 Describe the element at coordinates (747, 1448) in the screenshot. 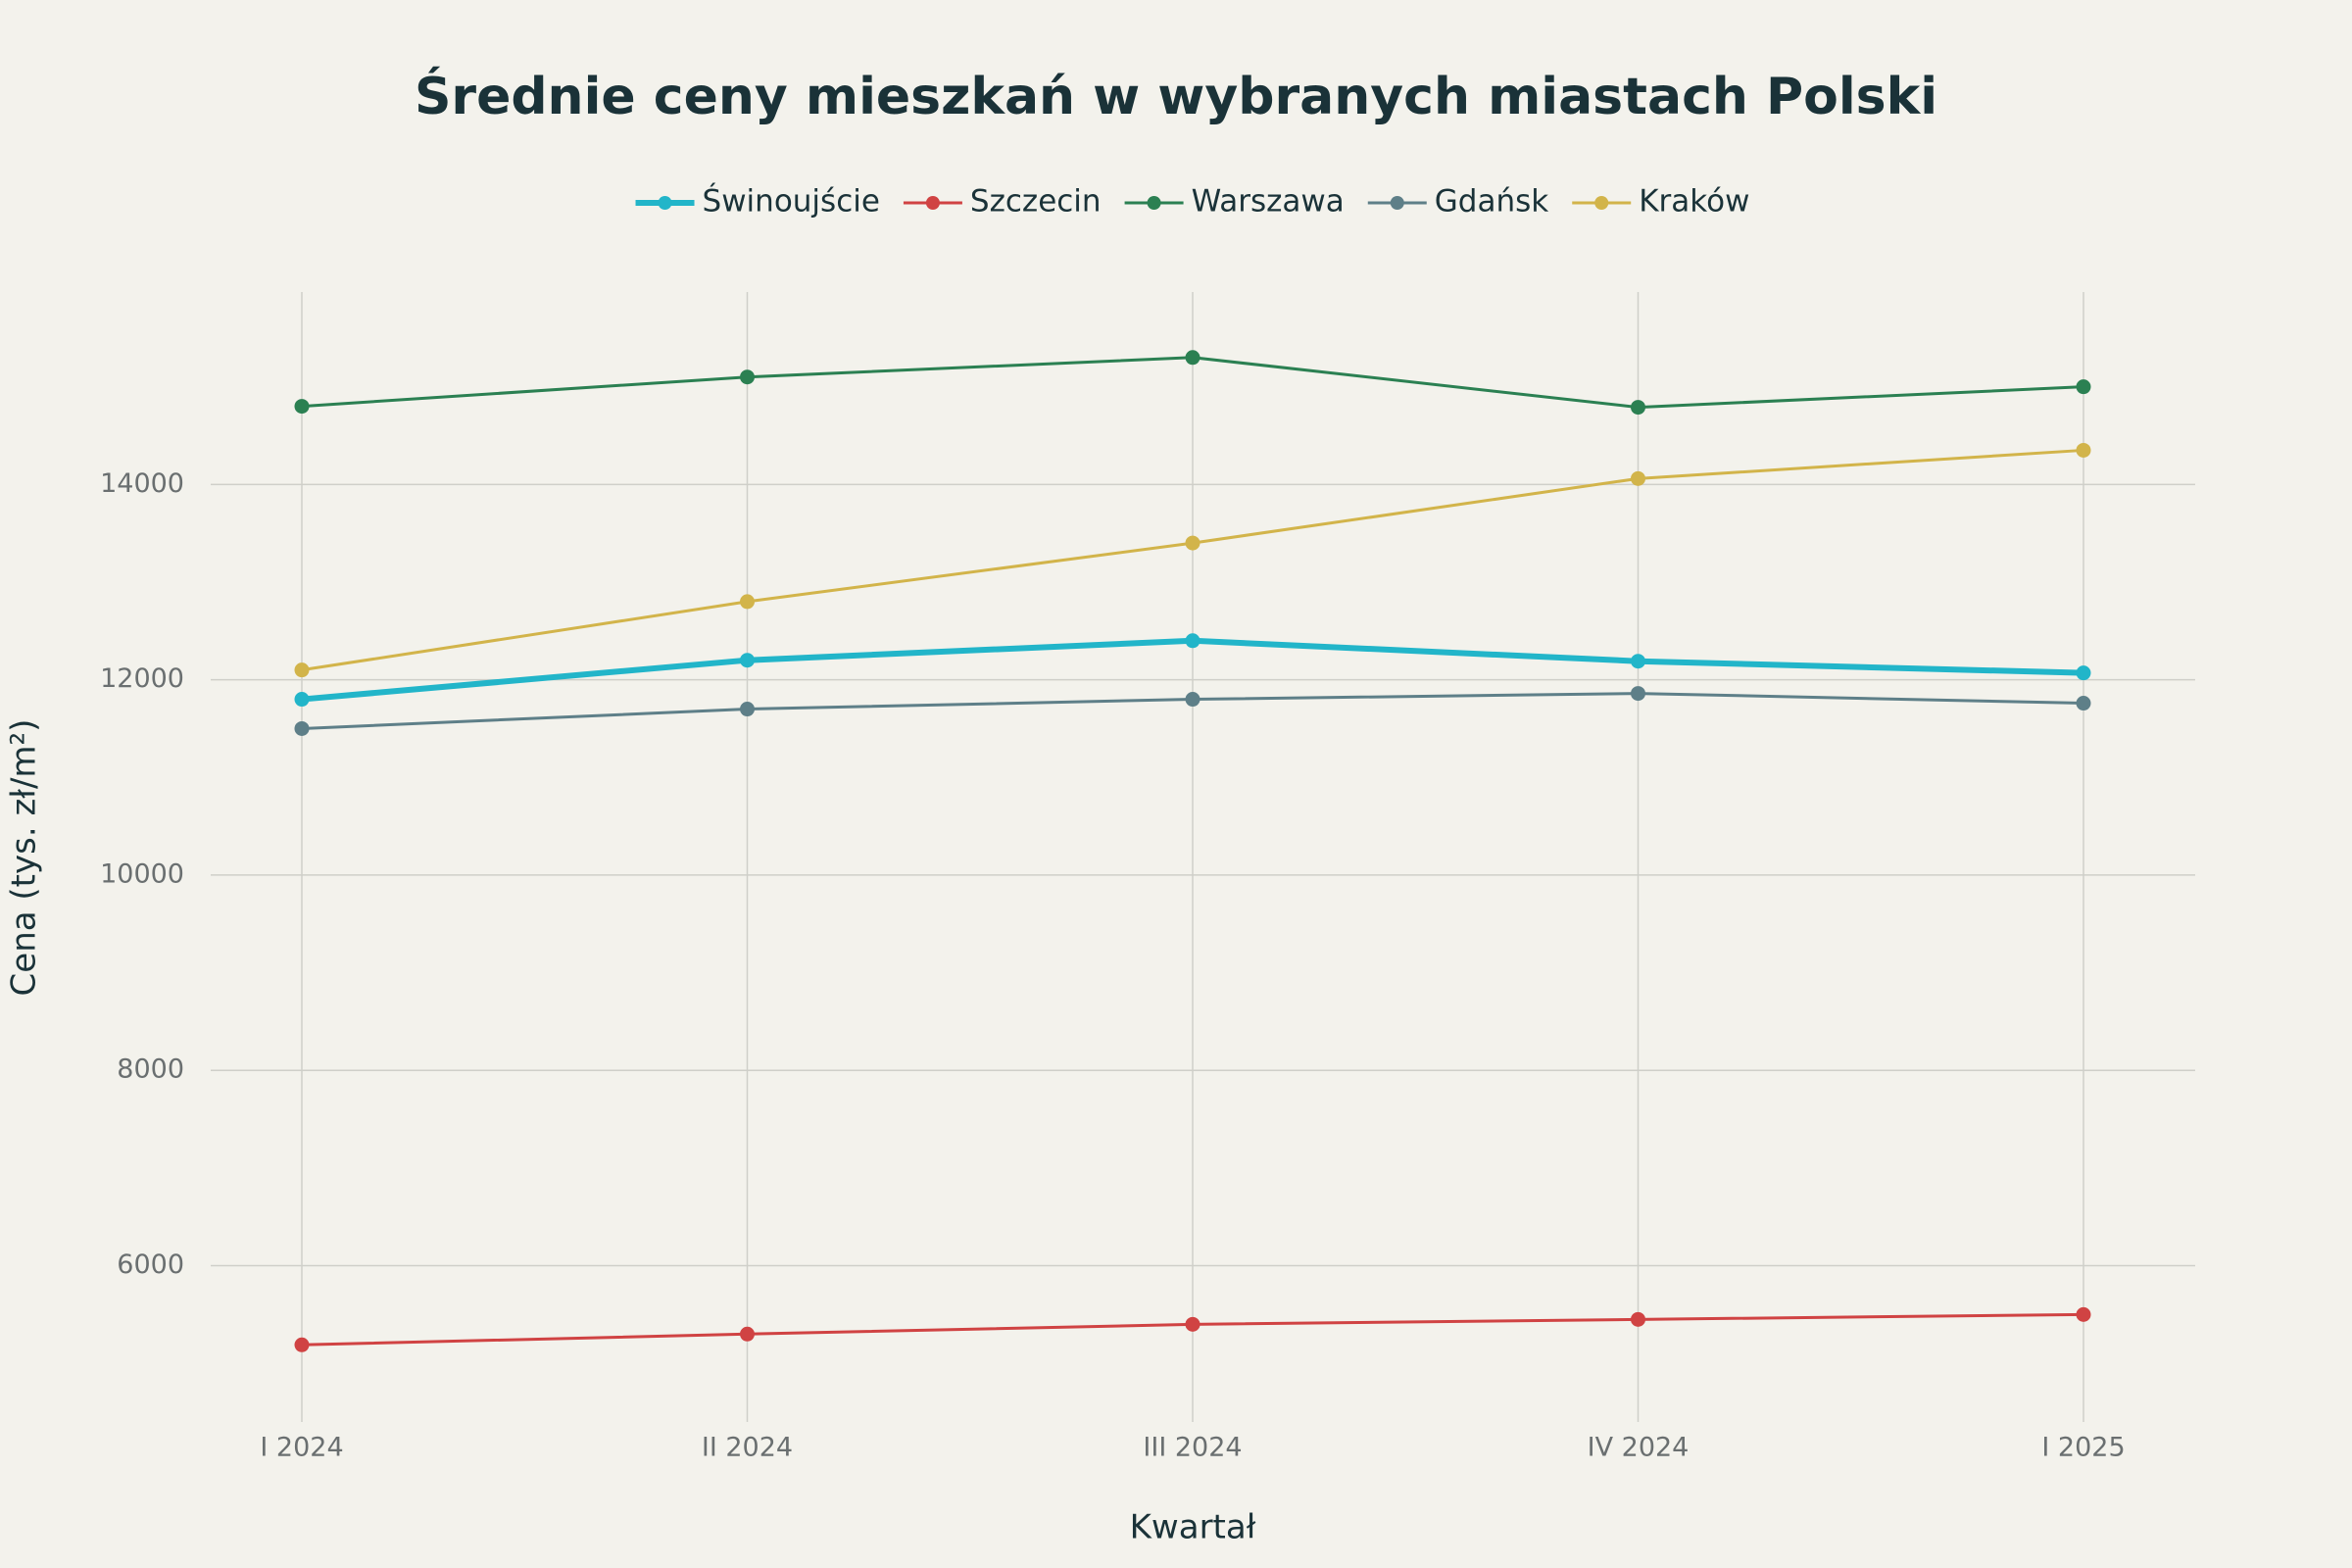

I see `x-tick-label: II 2024` at that location.